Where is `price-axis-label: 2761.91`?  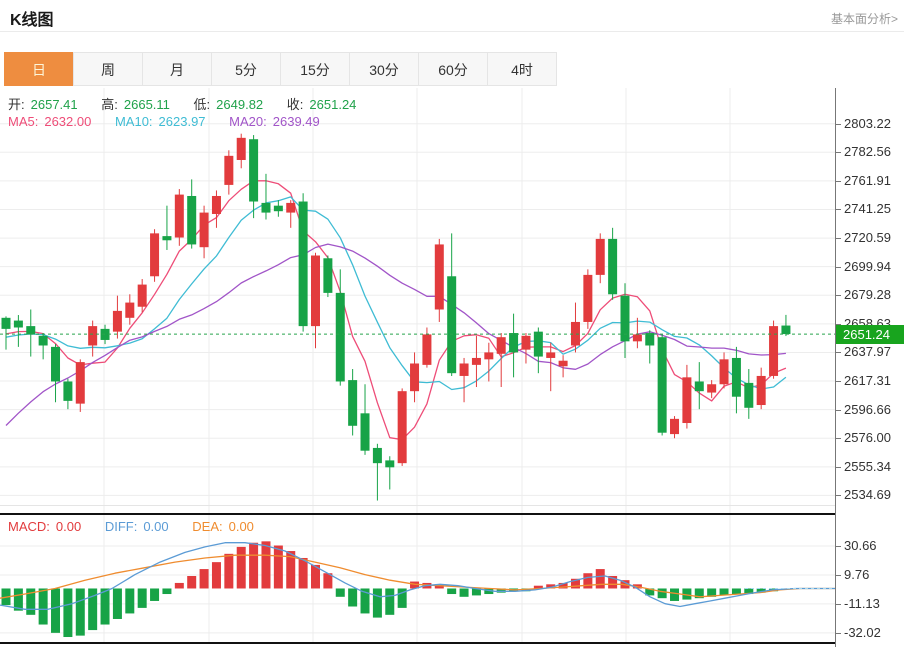 price-axis-label: 2761.91 is located at coordinates (867, 180).